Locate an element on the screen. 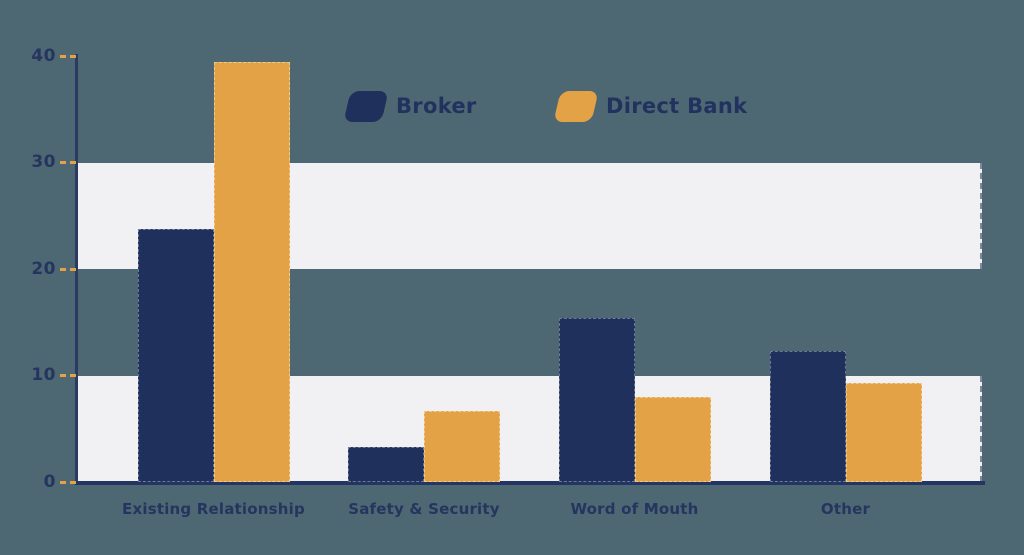  y-axis-line is located at coordinates (76, 269).